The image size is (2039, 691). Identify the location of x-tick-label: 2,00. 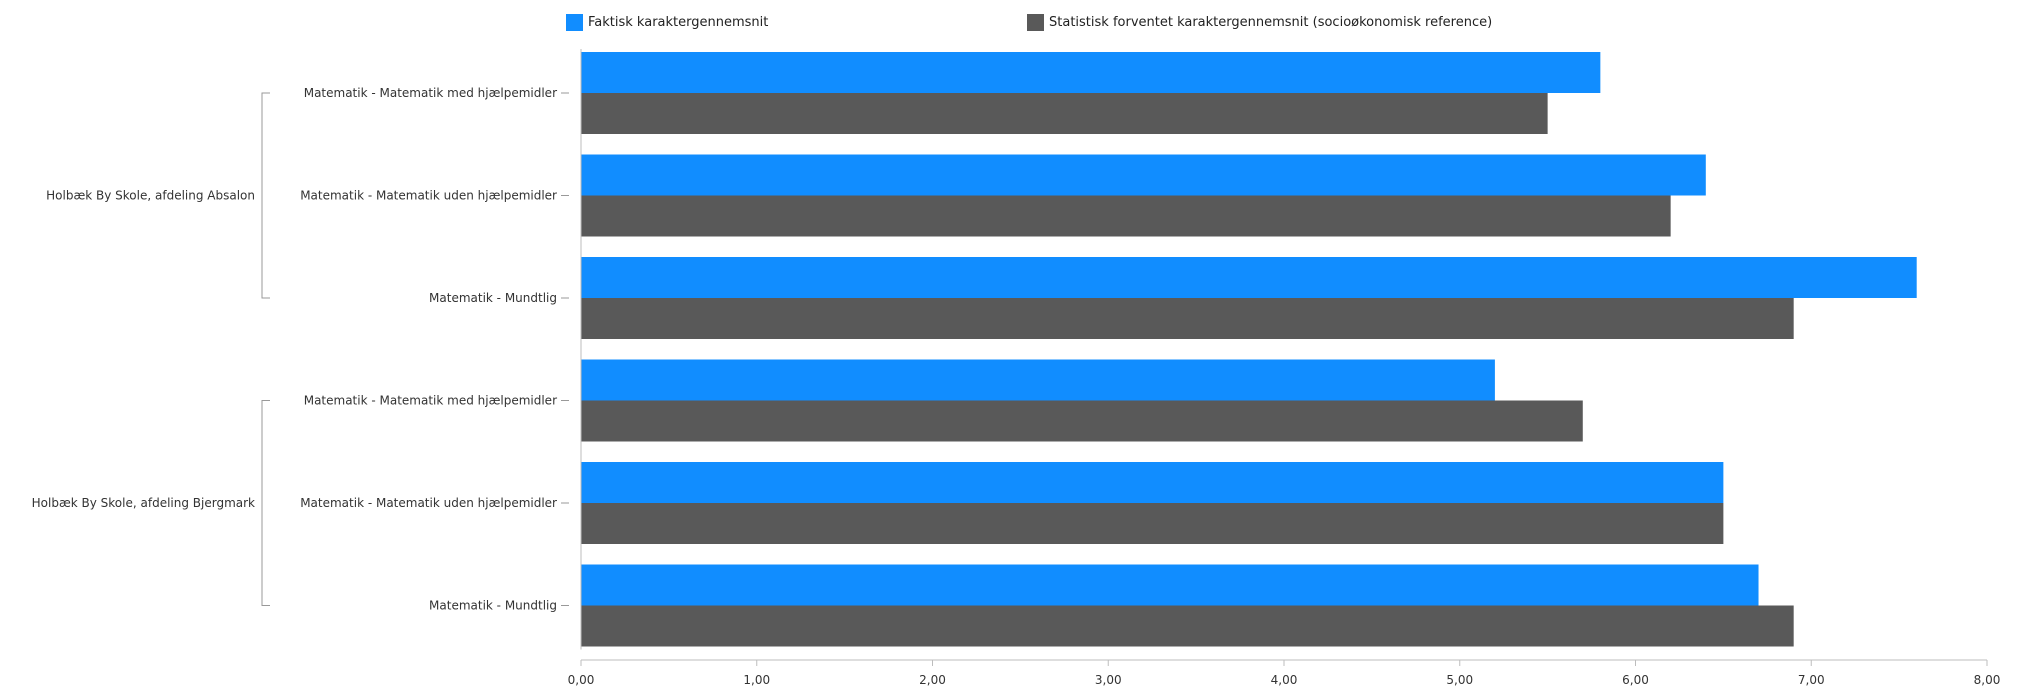
(932, 680).